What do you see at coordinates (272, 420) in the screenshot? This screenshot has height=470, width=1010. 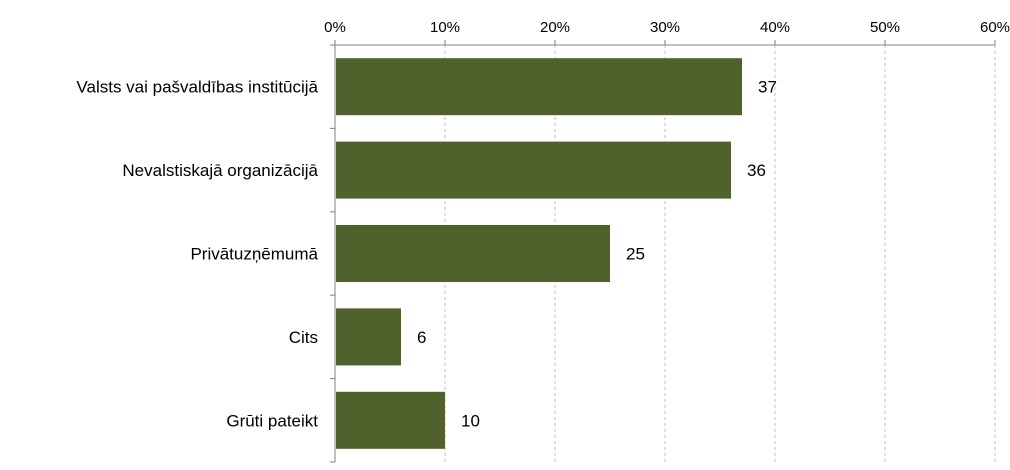 I see `category-label: Grūti pateikt` at bounding box center [272, 420].